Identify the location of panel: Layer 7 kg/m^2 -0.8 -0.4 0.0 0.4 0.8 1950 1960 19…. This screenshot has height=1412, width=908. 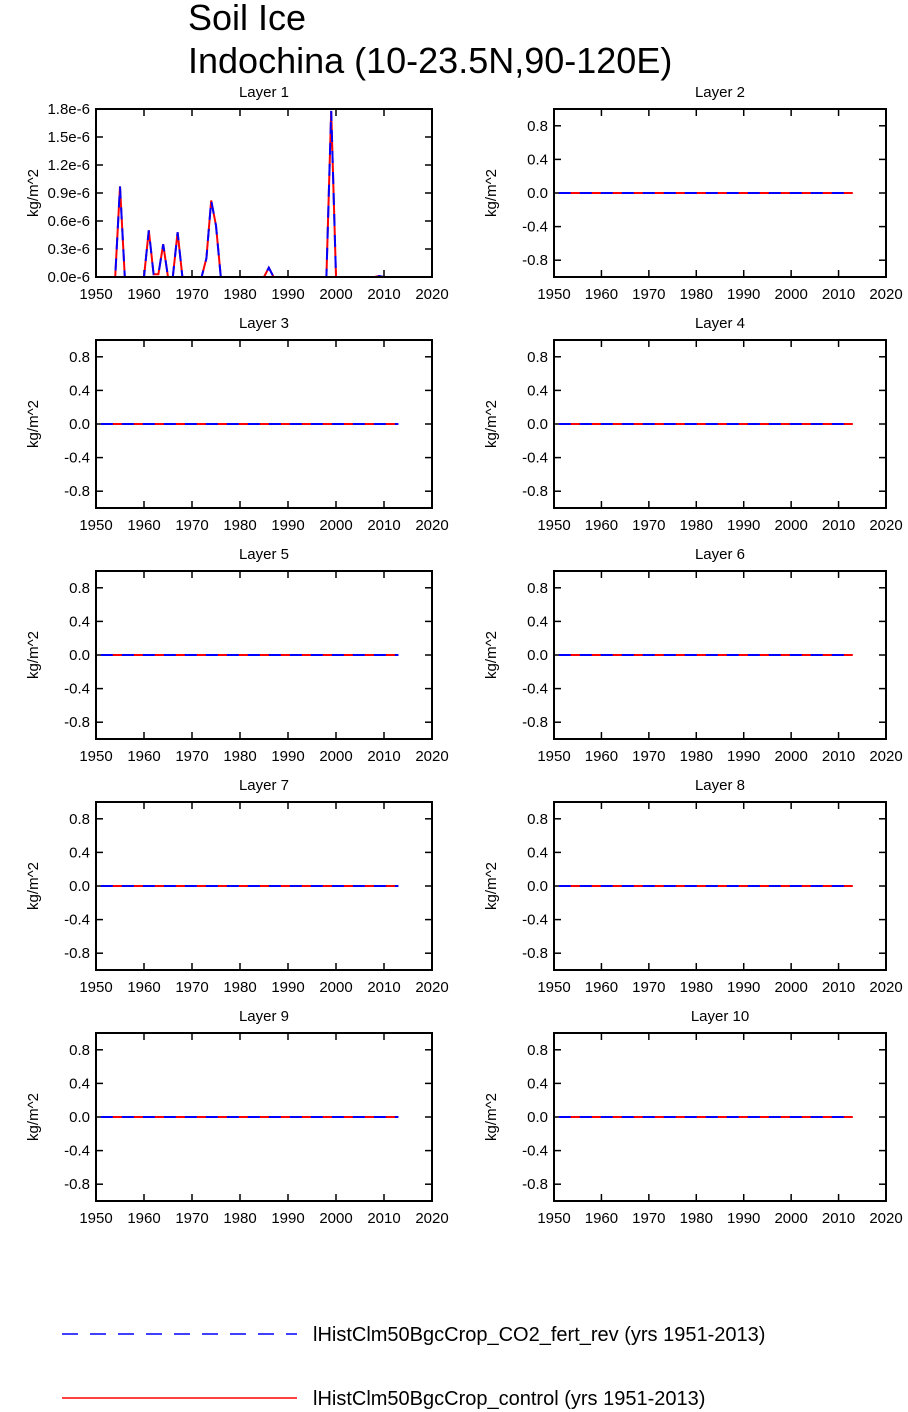
(237, 886).